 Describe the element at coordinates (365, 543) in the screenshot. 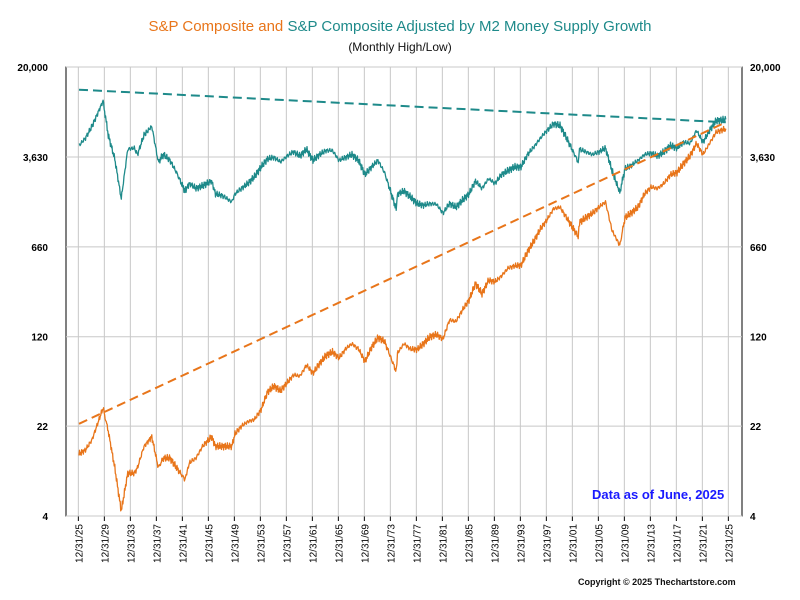

I see `x-tick-label: 12/31/69` at that location.